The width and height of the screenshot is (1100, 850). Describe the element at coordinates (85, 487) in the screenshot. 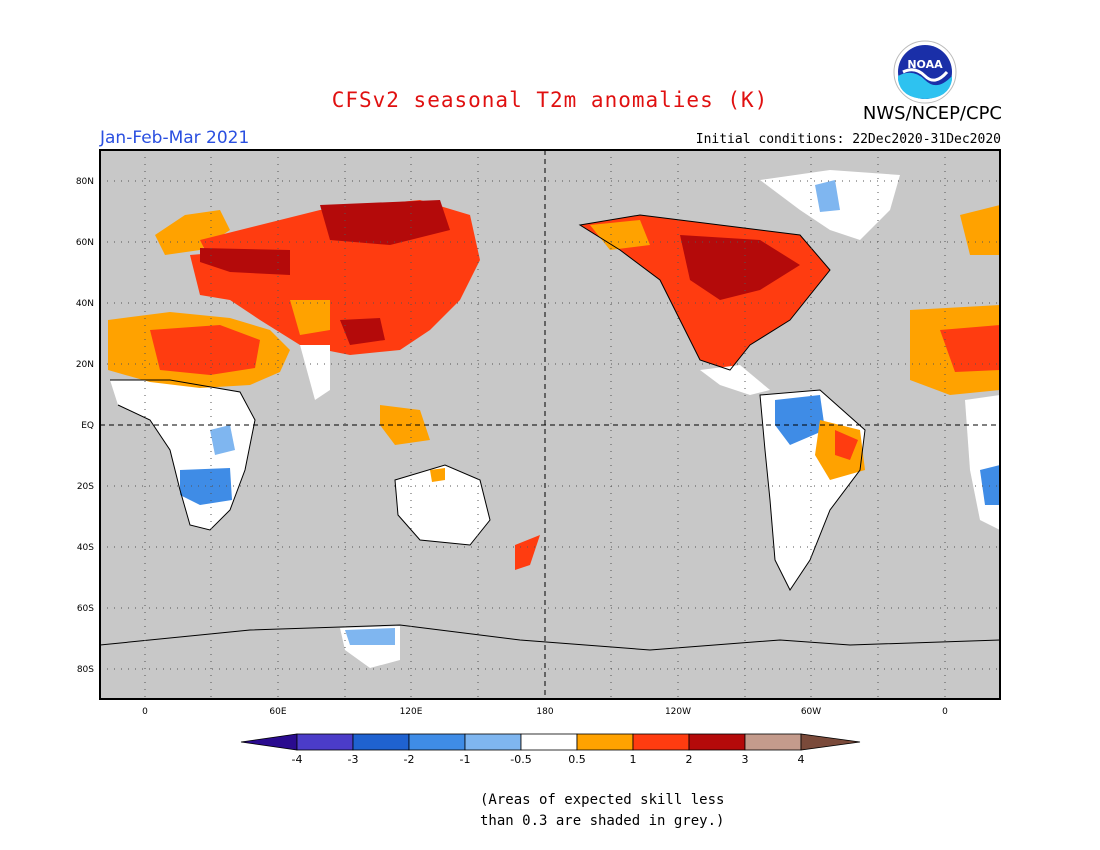

I see `lat-label-20s: 20S` at that location.